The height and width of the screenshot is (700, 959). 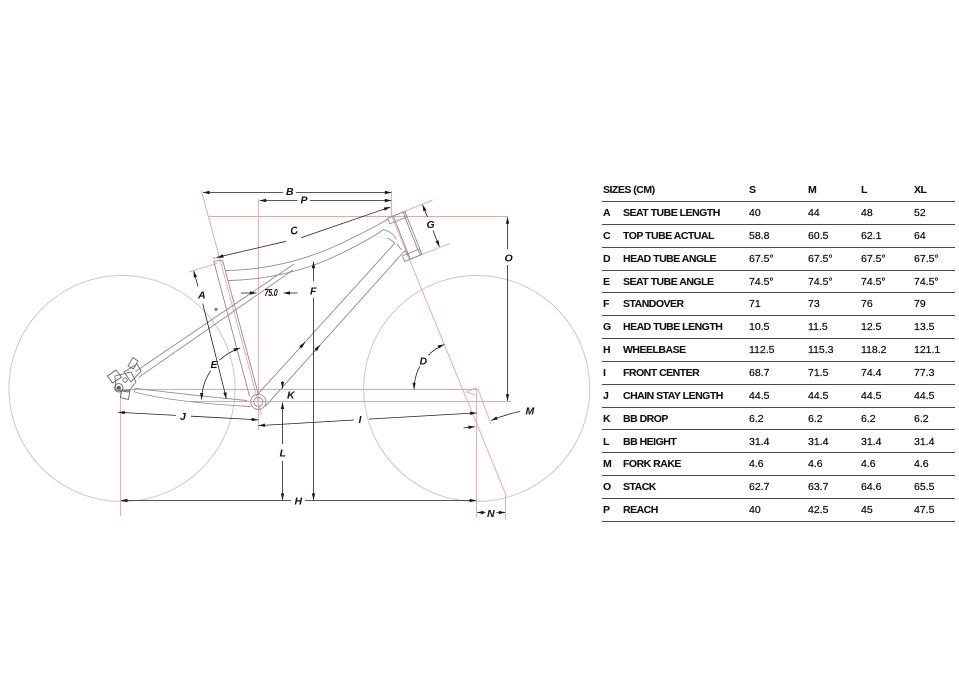 What do you see at coordinates (291, 396) in the screenshot?
I see `svg-text: K` at bounding box center [291, 396].